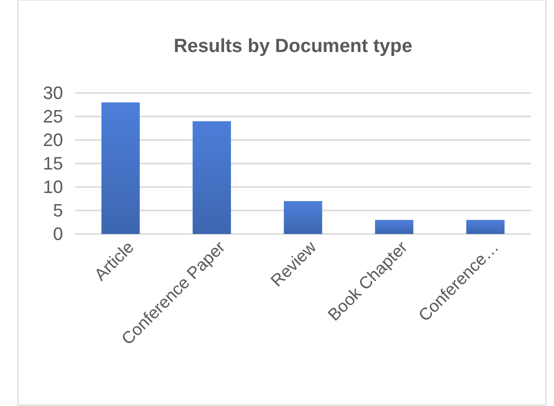 The width and height of the screenshot is (554, 406). I want to click on y-tick-label: 15, so click(52, 163).